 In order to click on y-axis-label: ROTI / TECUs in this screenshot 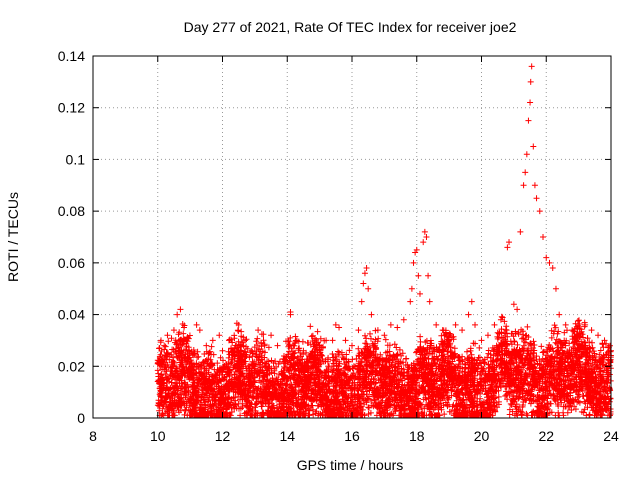, I will do `click(13, 237)`.